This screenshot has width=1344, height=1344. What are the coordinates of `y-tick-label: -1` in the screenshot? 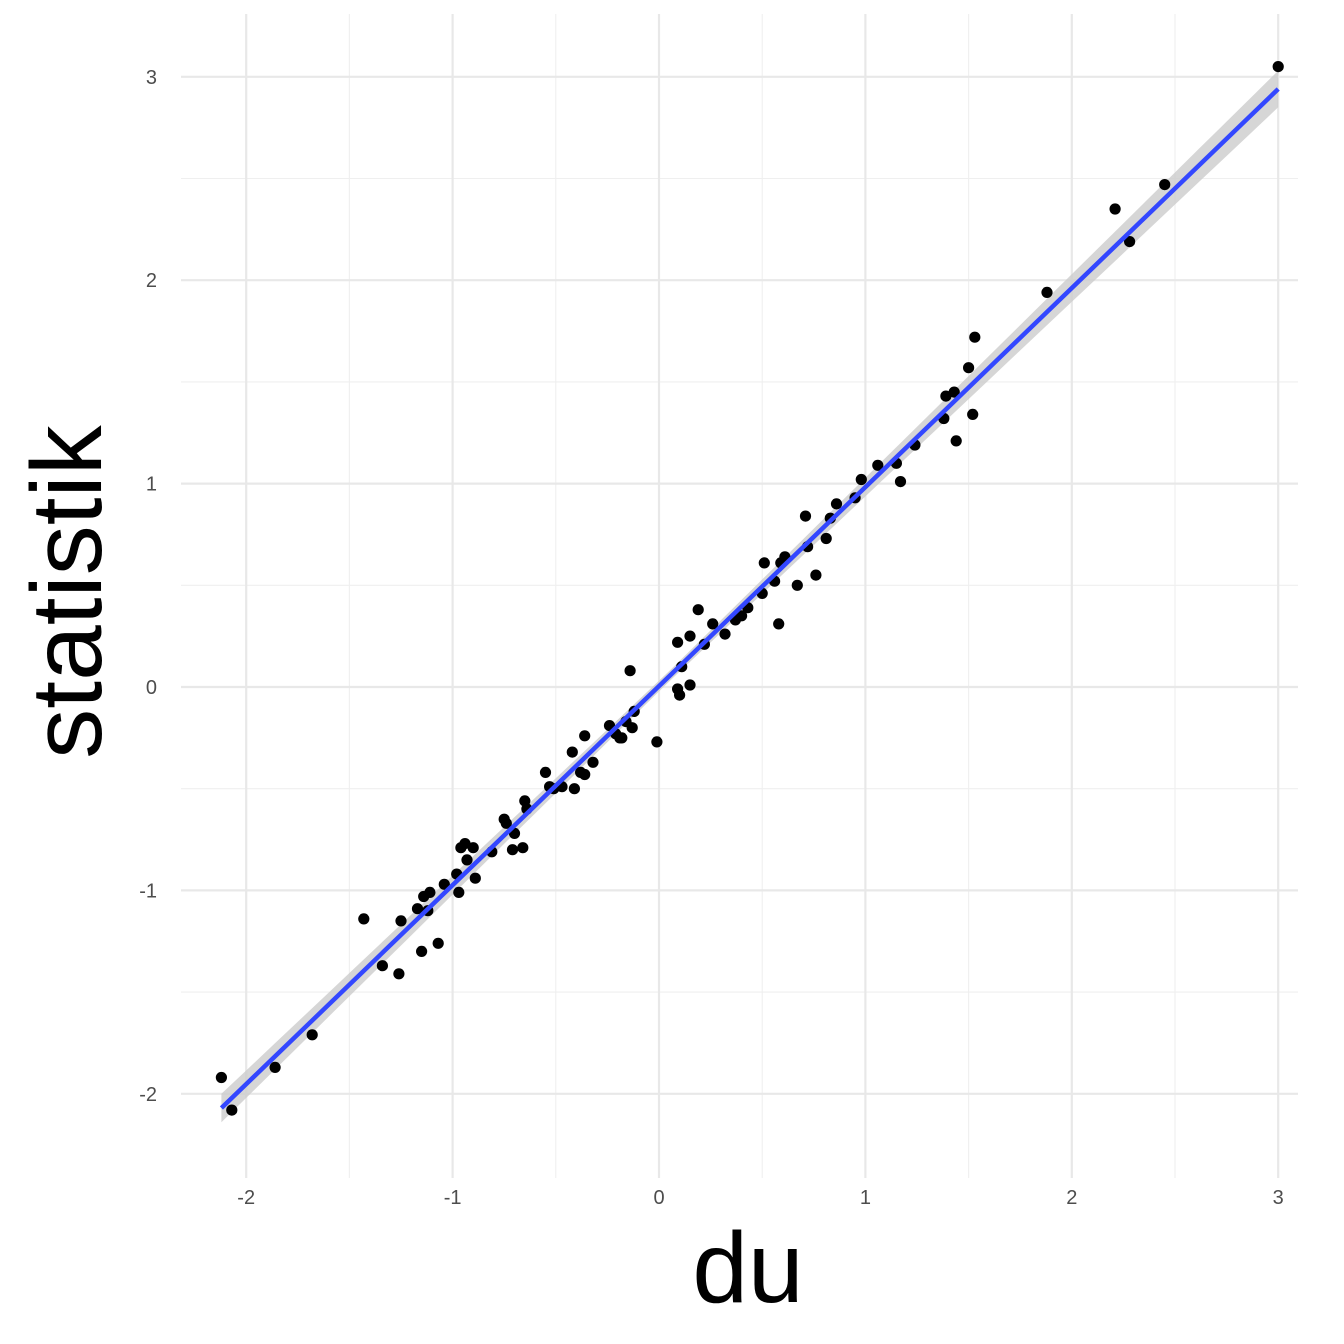 It's located at (148, 891).